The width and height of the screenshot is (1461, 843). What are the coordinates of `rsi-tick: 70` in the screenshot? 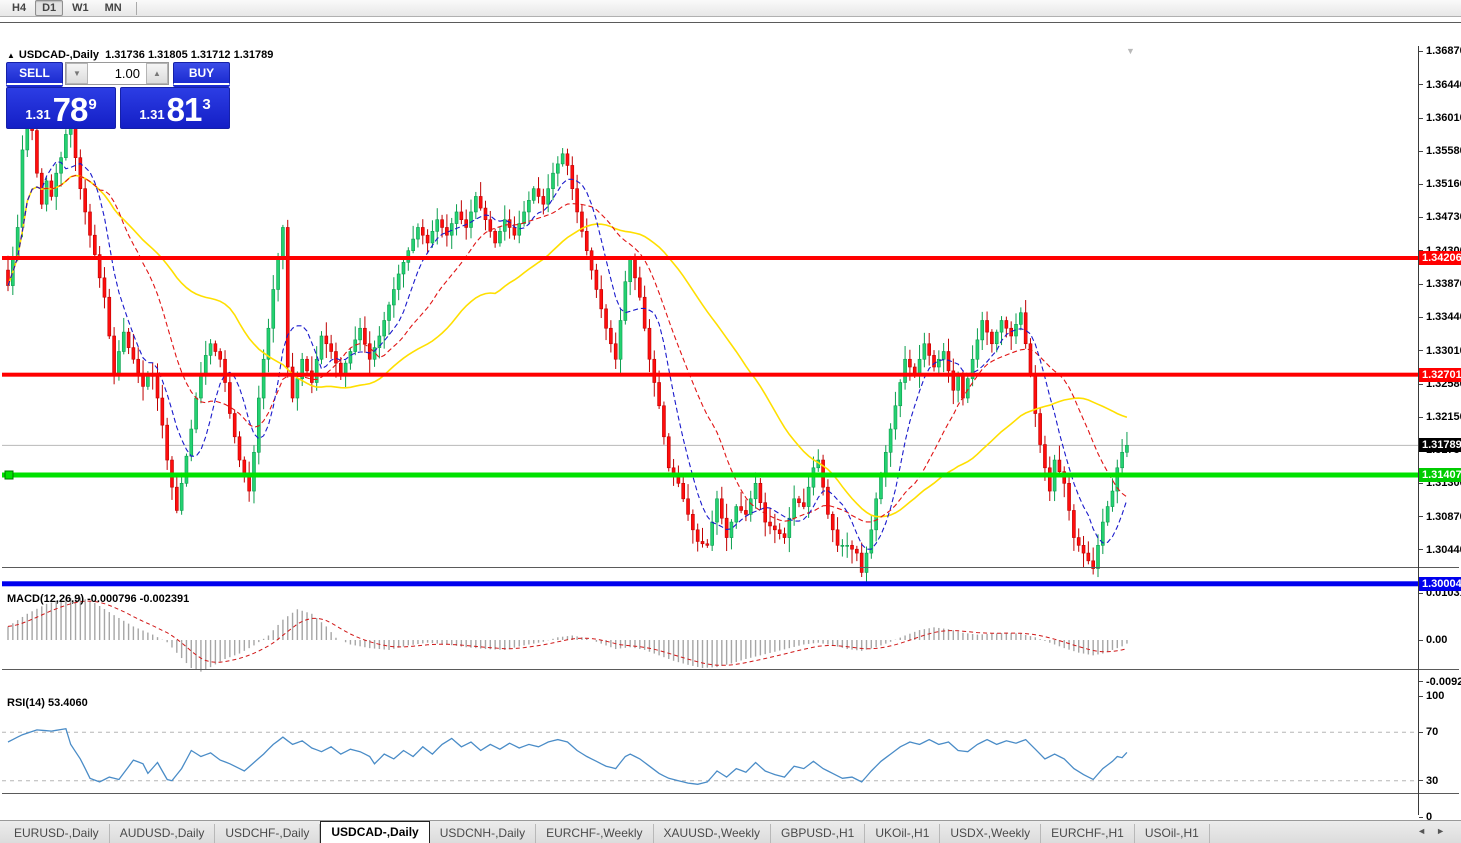 It's located at (1428, 732).